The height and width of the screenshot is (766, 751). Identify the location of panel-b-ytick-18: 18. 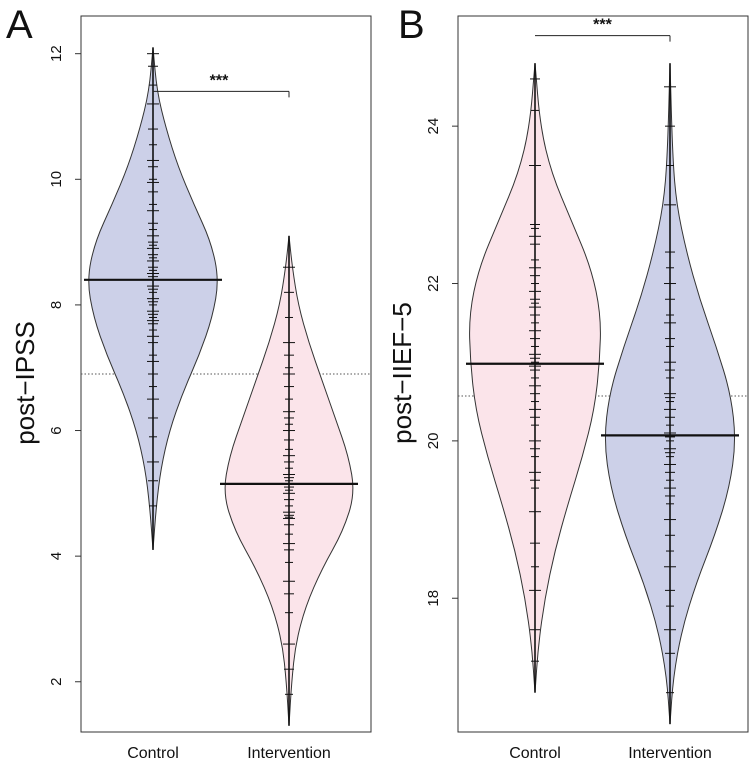
(433, 598).